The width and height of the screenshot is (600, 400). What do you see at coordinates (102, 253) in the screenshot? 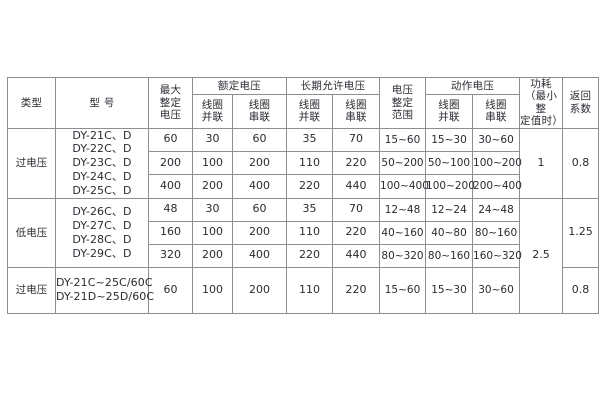
I see `model-line: DY-29C、D` at bounding box center [102, 253].